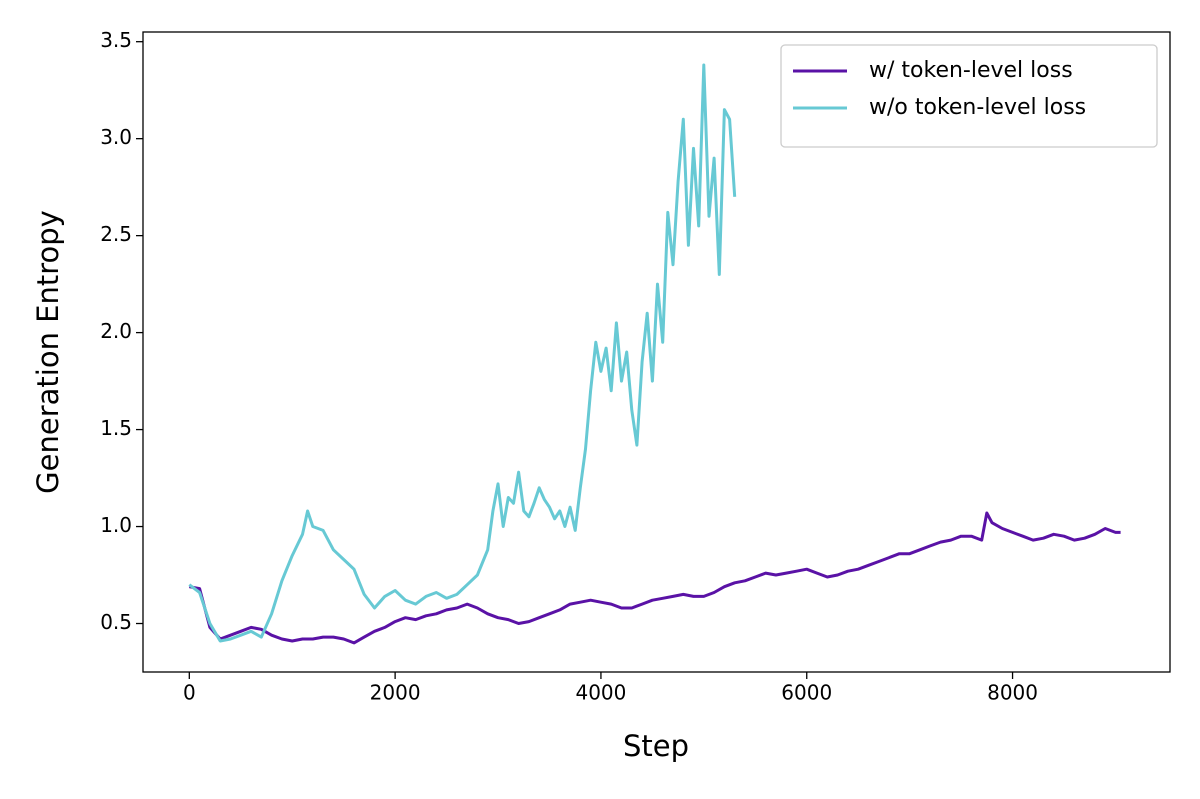 This screenshot has height=799, width=1200. What do you see at coordinates (971, 70) in the screenshot?
I see `legend-label: w/ token-level loss` at bounding box center [971, 70].